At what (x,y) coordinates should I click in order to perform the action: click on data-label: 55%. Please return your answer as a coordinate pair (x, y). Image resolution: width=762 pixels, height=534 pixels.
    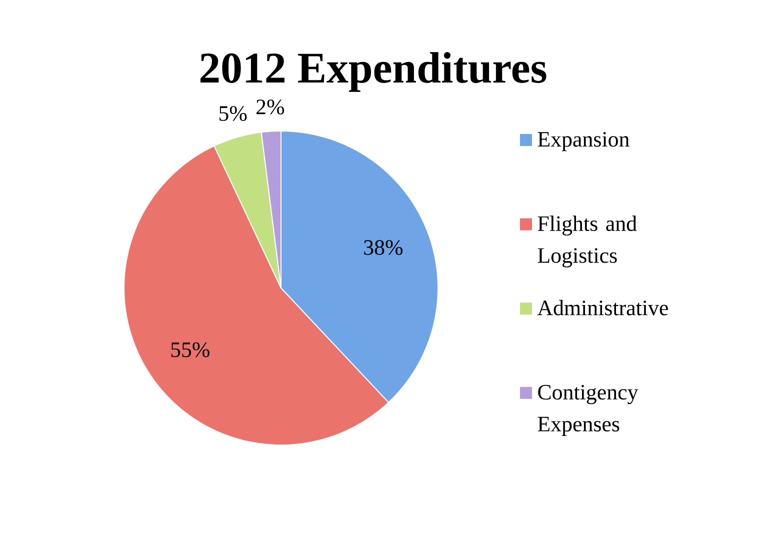
    Looking at the image, I should click on (190, 350).